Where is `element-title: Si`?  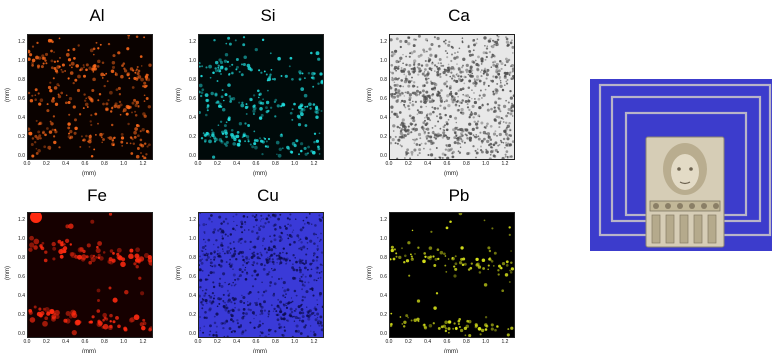
element-title: Si is located at coordinates (268, 15).